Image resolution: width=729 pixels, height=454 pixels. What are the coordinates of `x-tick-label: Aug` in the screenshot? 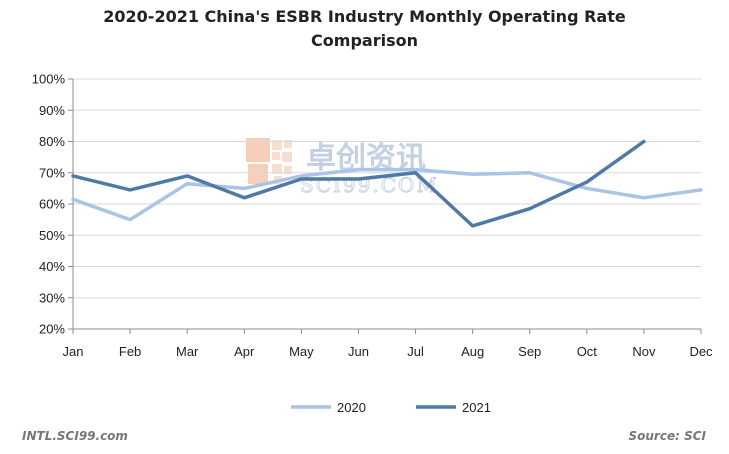 It's located at (472, 351).